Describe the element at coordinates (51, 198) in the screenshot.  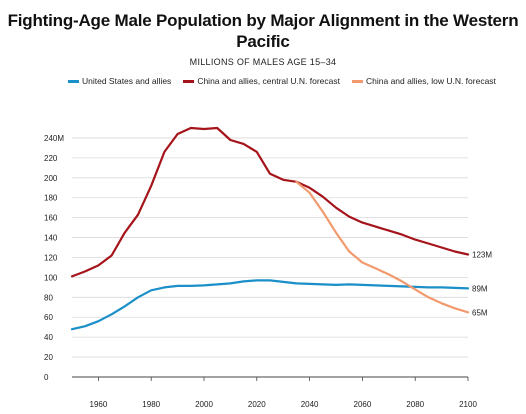
I see `y-tick-label: 180` at that location.